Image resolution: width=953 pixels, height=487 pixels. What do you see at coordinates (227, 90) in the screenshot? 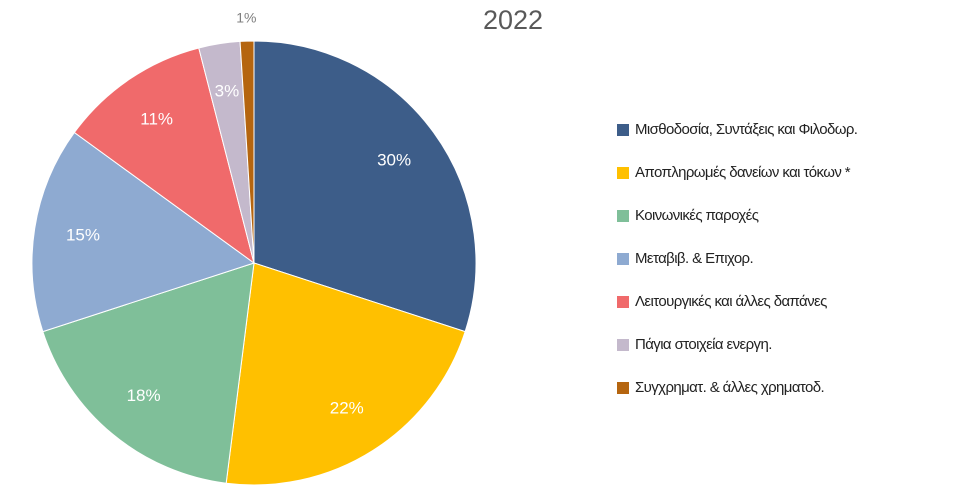
I see `data-label: 3%` at bounding box center [227, 90].